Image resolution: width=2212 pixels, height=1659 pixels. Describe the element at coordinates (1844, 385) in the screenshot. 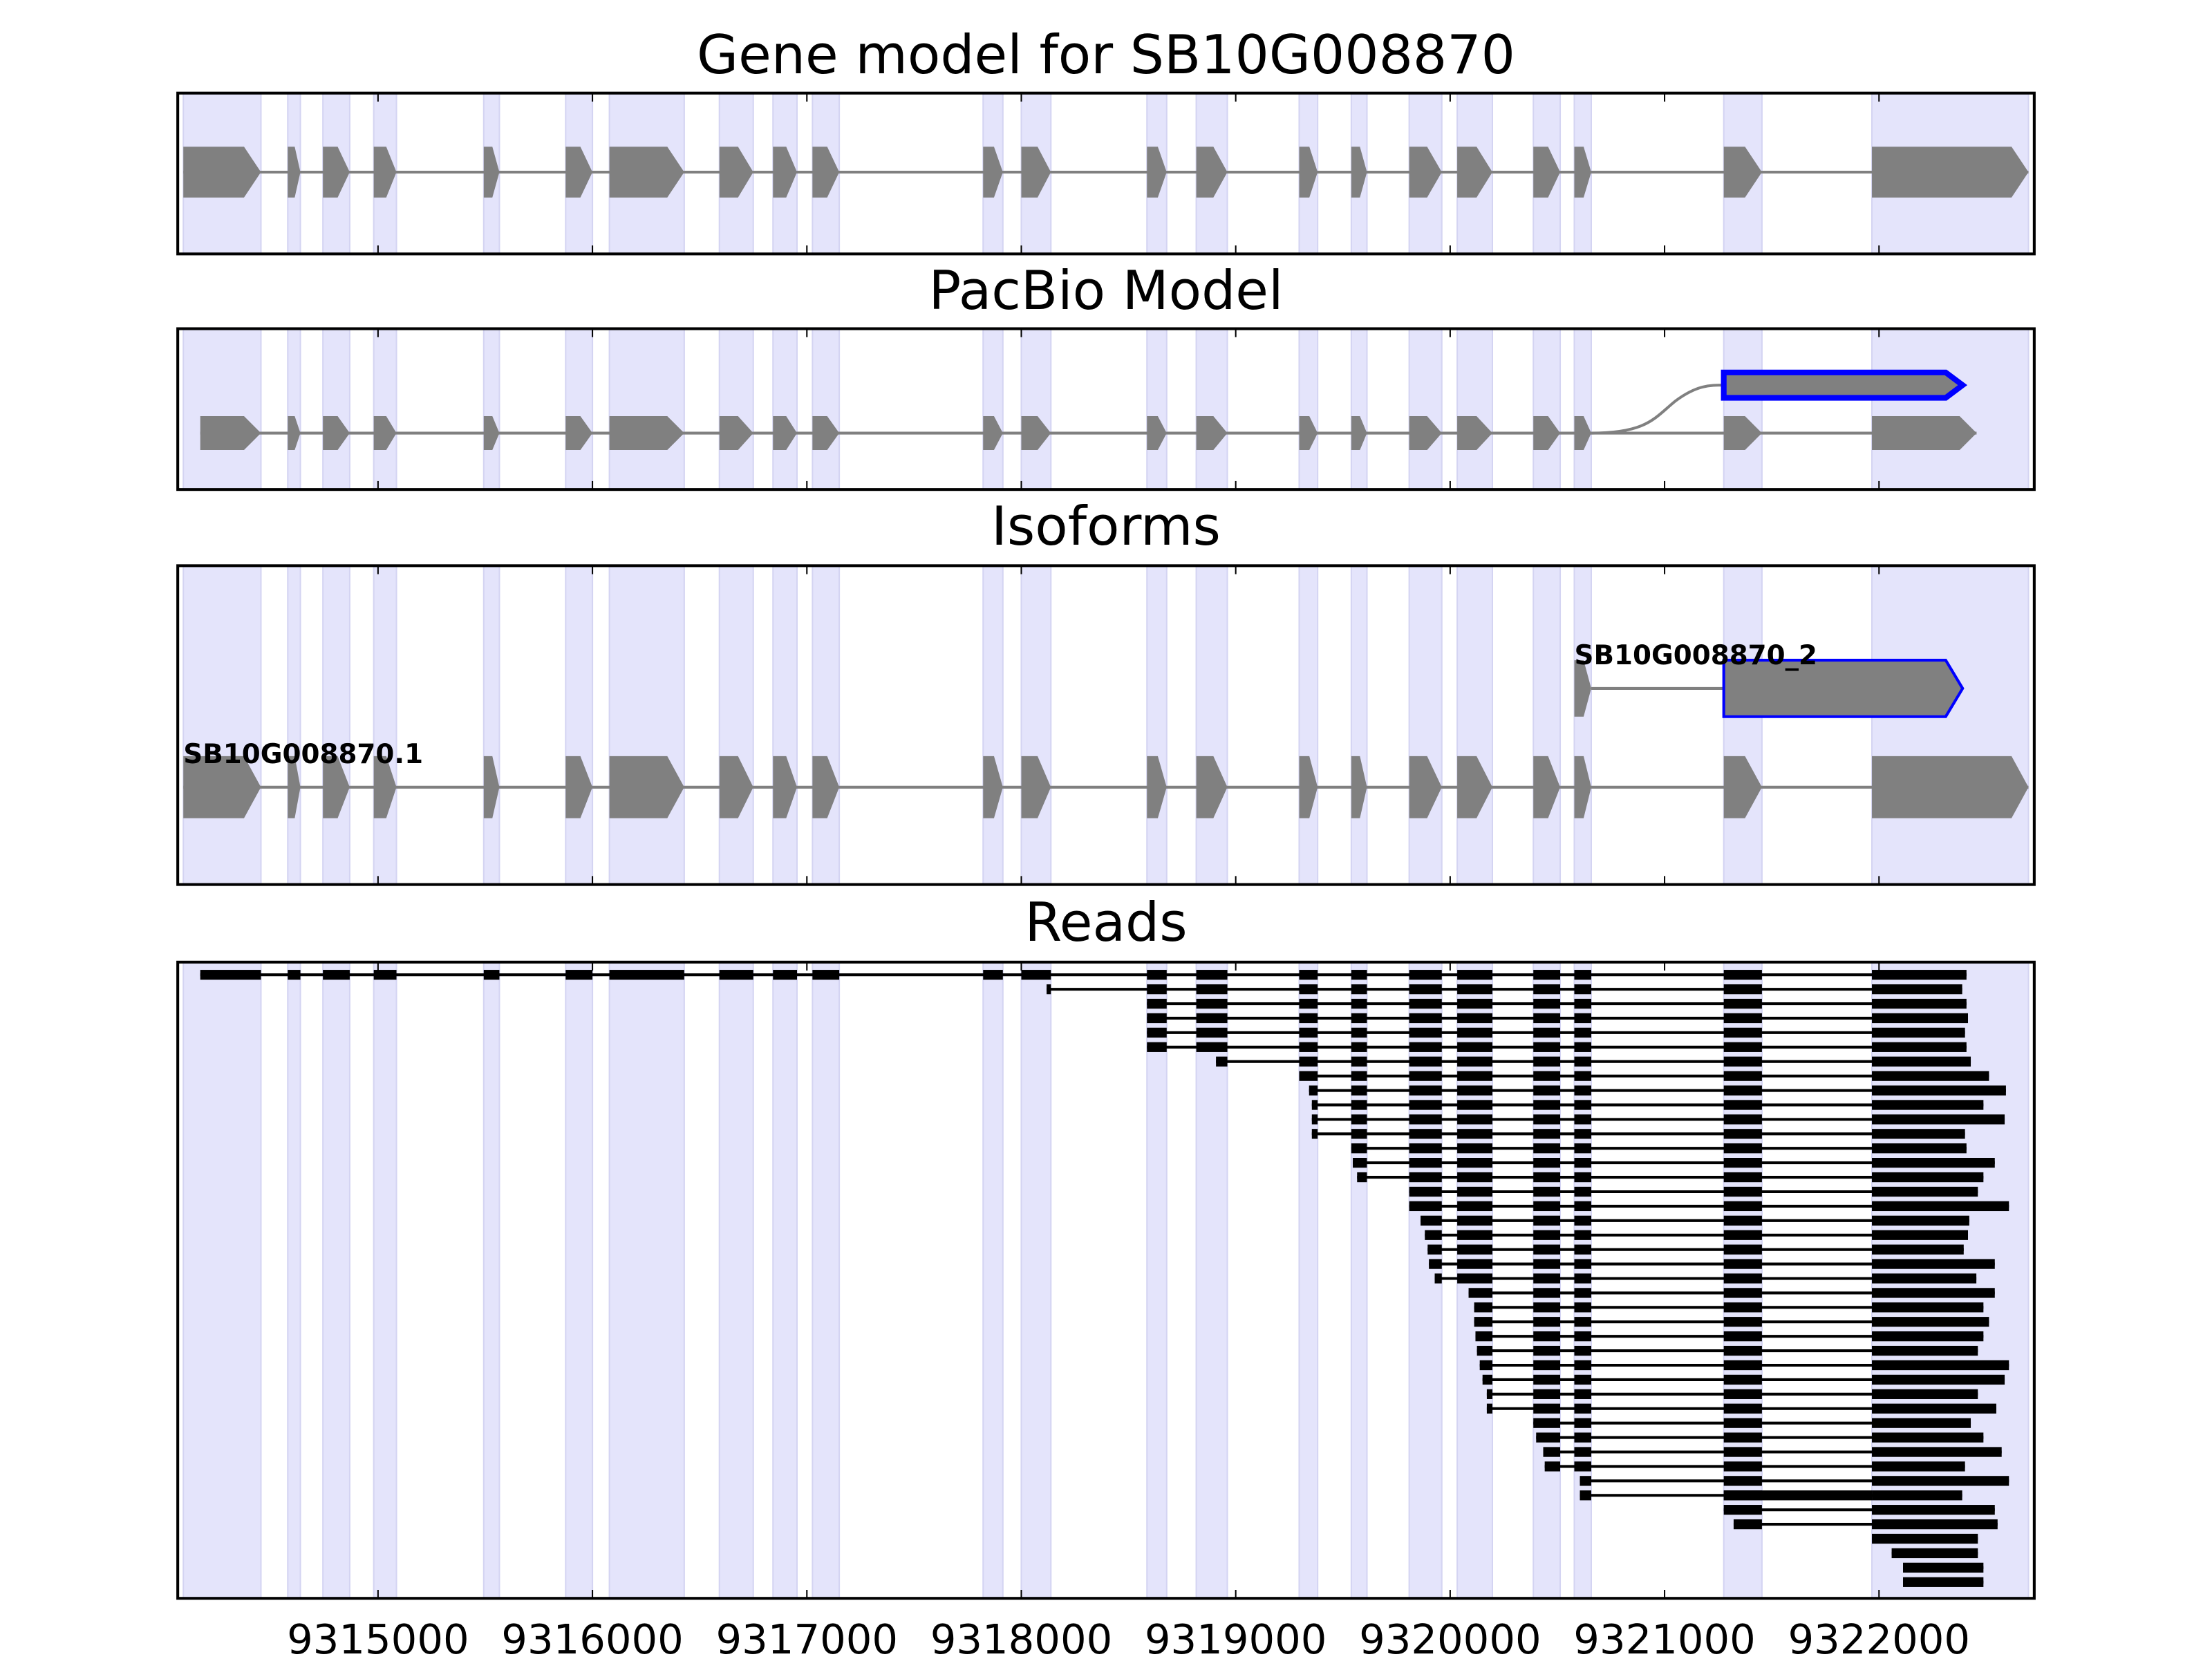

I see `pacbio-alt-exon-highlighted` at that location.